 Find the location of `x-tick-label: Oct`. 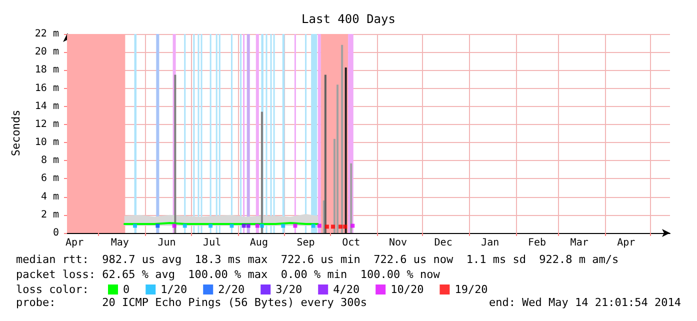

x-tick-label: Oct is located at coordinates (351, 243).